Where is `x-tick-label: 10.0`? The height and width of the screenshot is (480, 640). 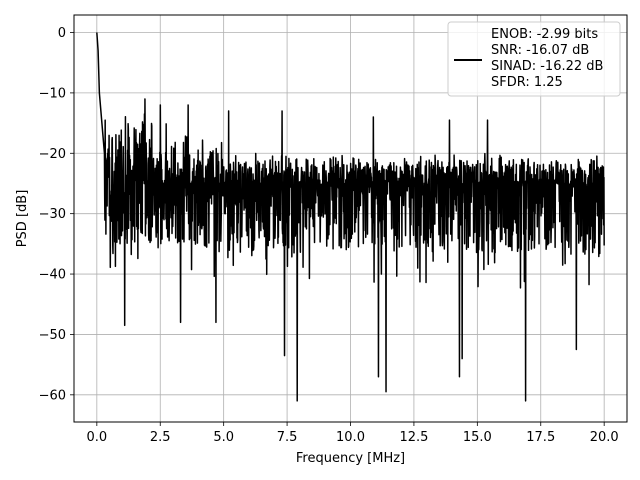 x-tick-label: 10.0 is located at coordinates (350, 437).